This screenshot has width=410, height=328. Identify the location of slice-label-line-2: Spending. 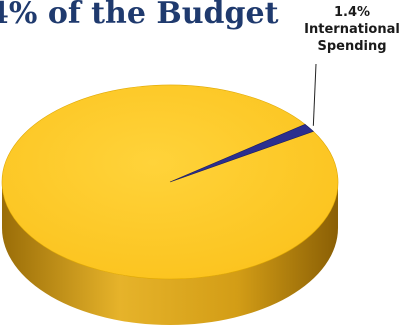
(352, 46).